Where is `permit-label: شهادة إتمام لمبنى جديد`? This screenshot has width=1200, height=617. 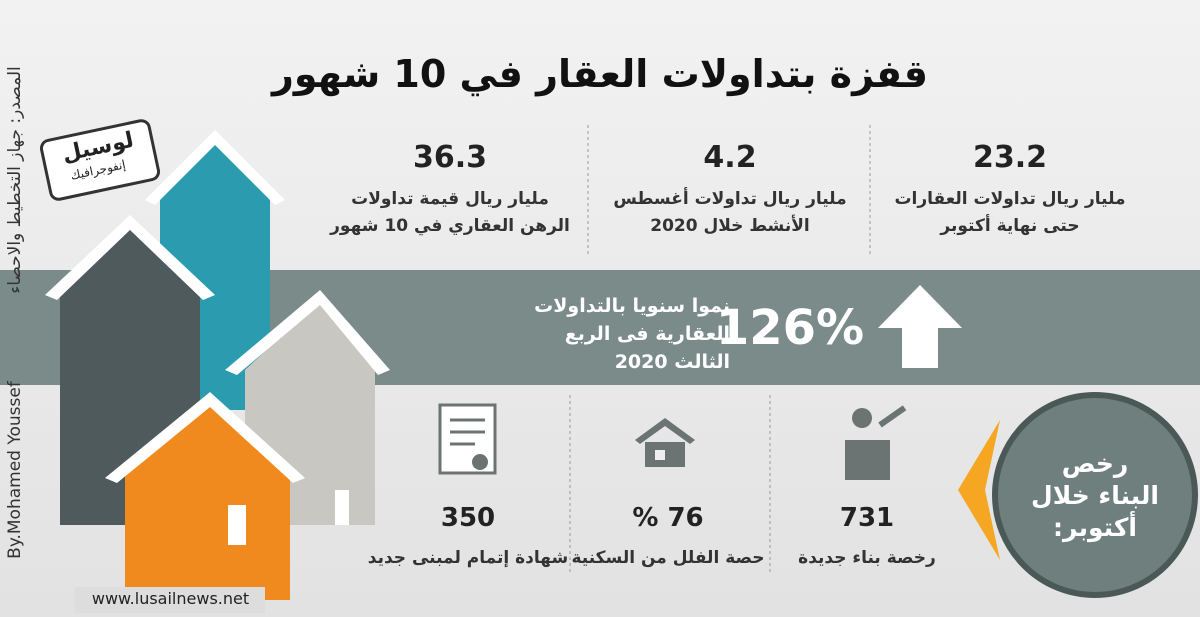 permit-label: شهادة إتمام لمبنى جديد is located at coordinates (468, 558).